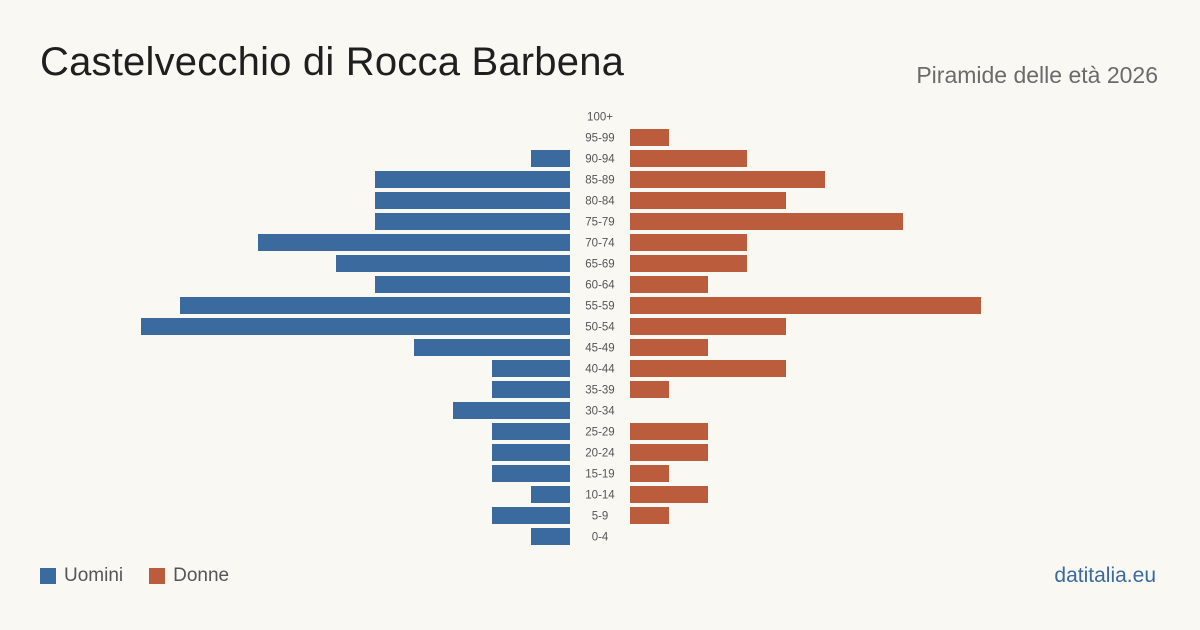  I want to click on age-label: 50-54, so click(600, 328).